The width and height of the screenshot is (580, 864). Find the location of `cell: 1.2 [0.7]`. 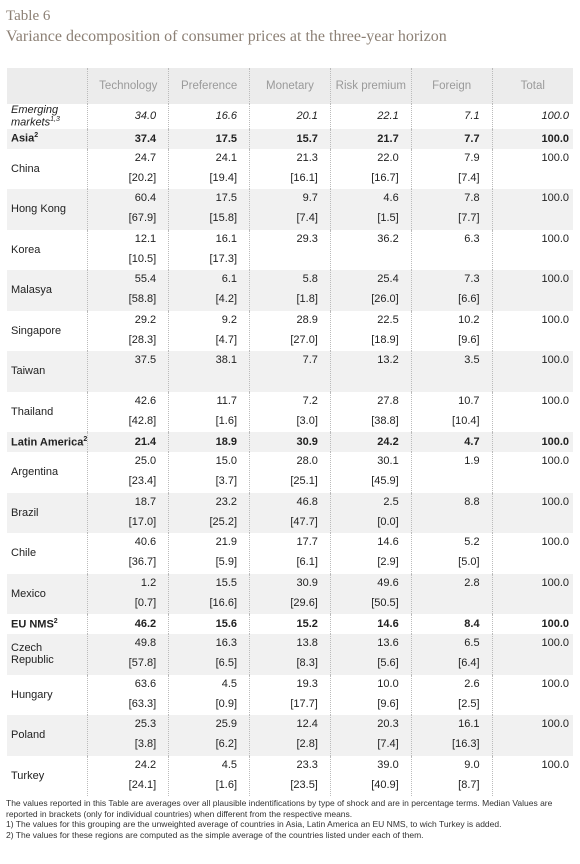

cell: 1.2 [0.7] is located at coordinates (128, 594).